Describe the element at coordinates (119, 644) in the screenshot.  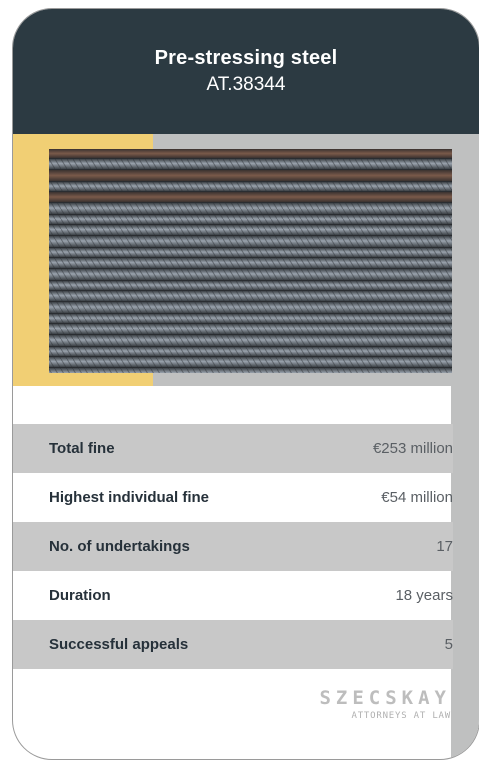
I see `stat-label: Successful appeals` at that location.